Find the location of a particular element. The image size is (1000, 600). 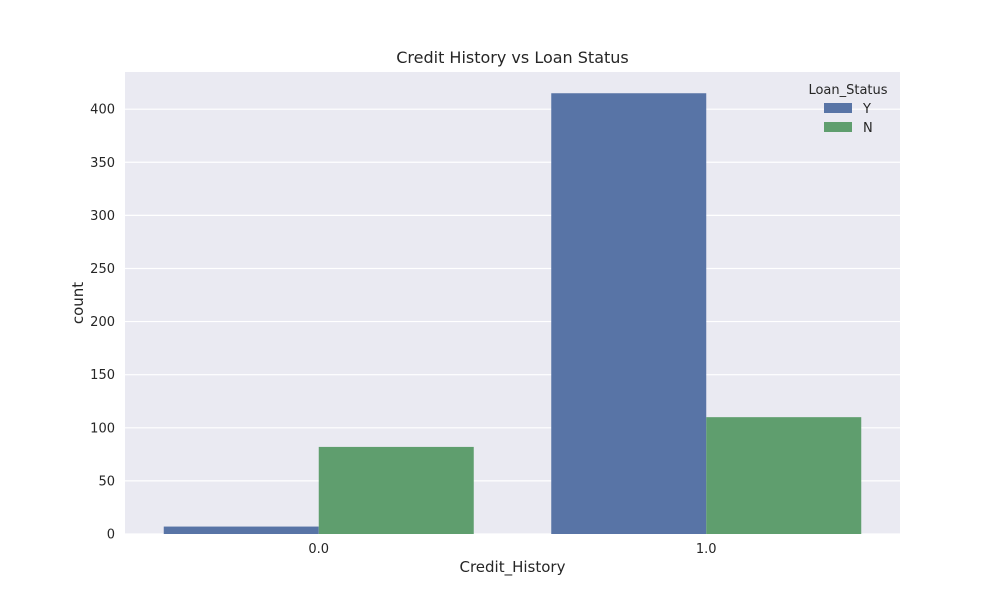

chart-title: Credit History vs Loan Status is located at coordinates (512, 57).